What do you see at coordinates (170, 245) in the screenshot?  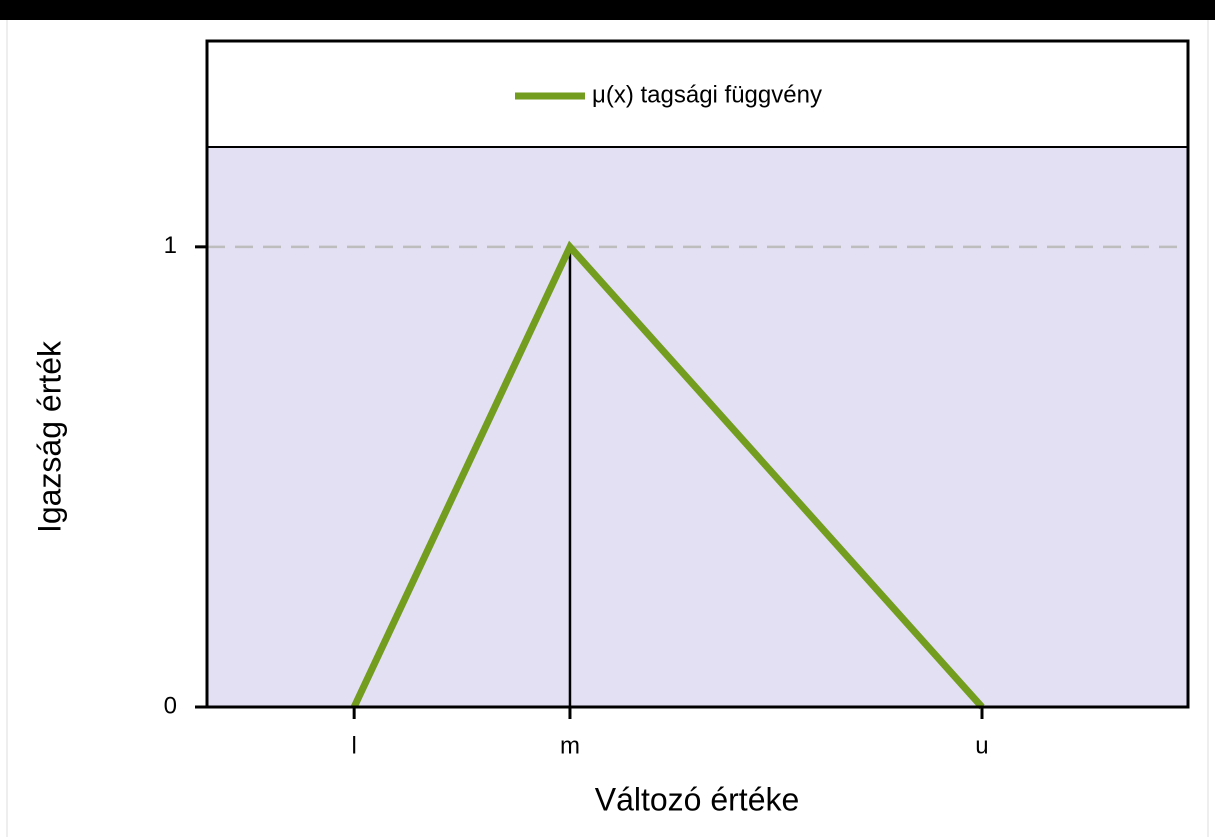 I see `y-tick-label: 1` at bounding box center [170, 245].